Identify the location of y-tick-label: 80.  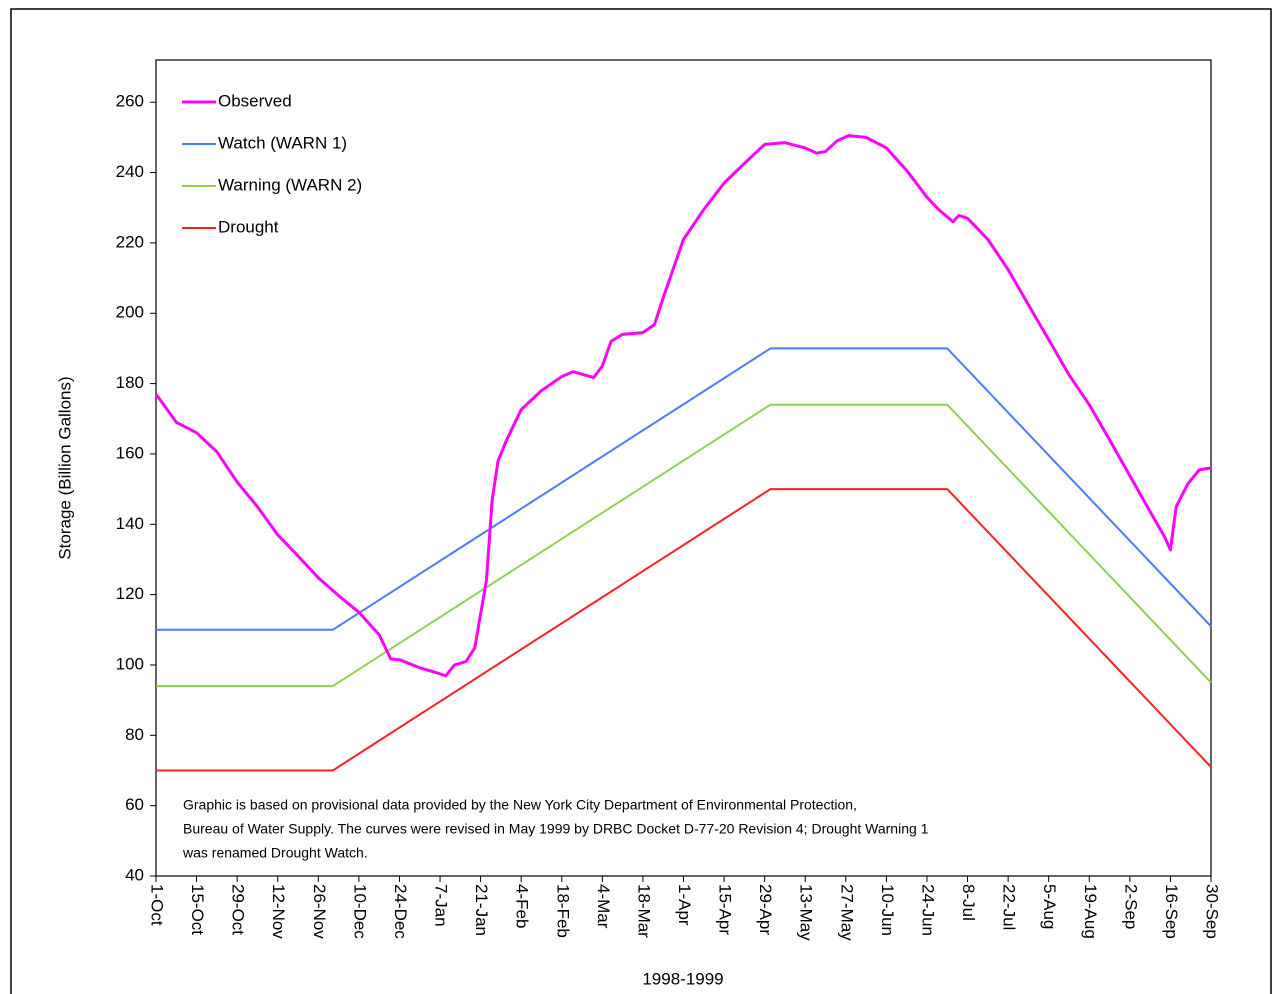
(134, 734).